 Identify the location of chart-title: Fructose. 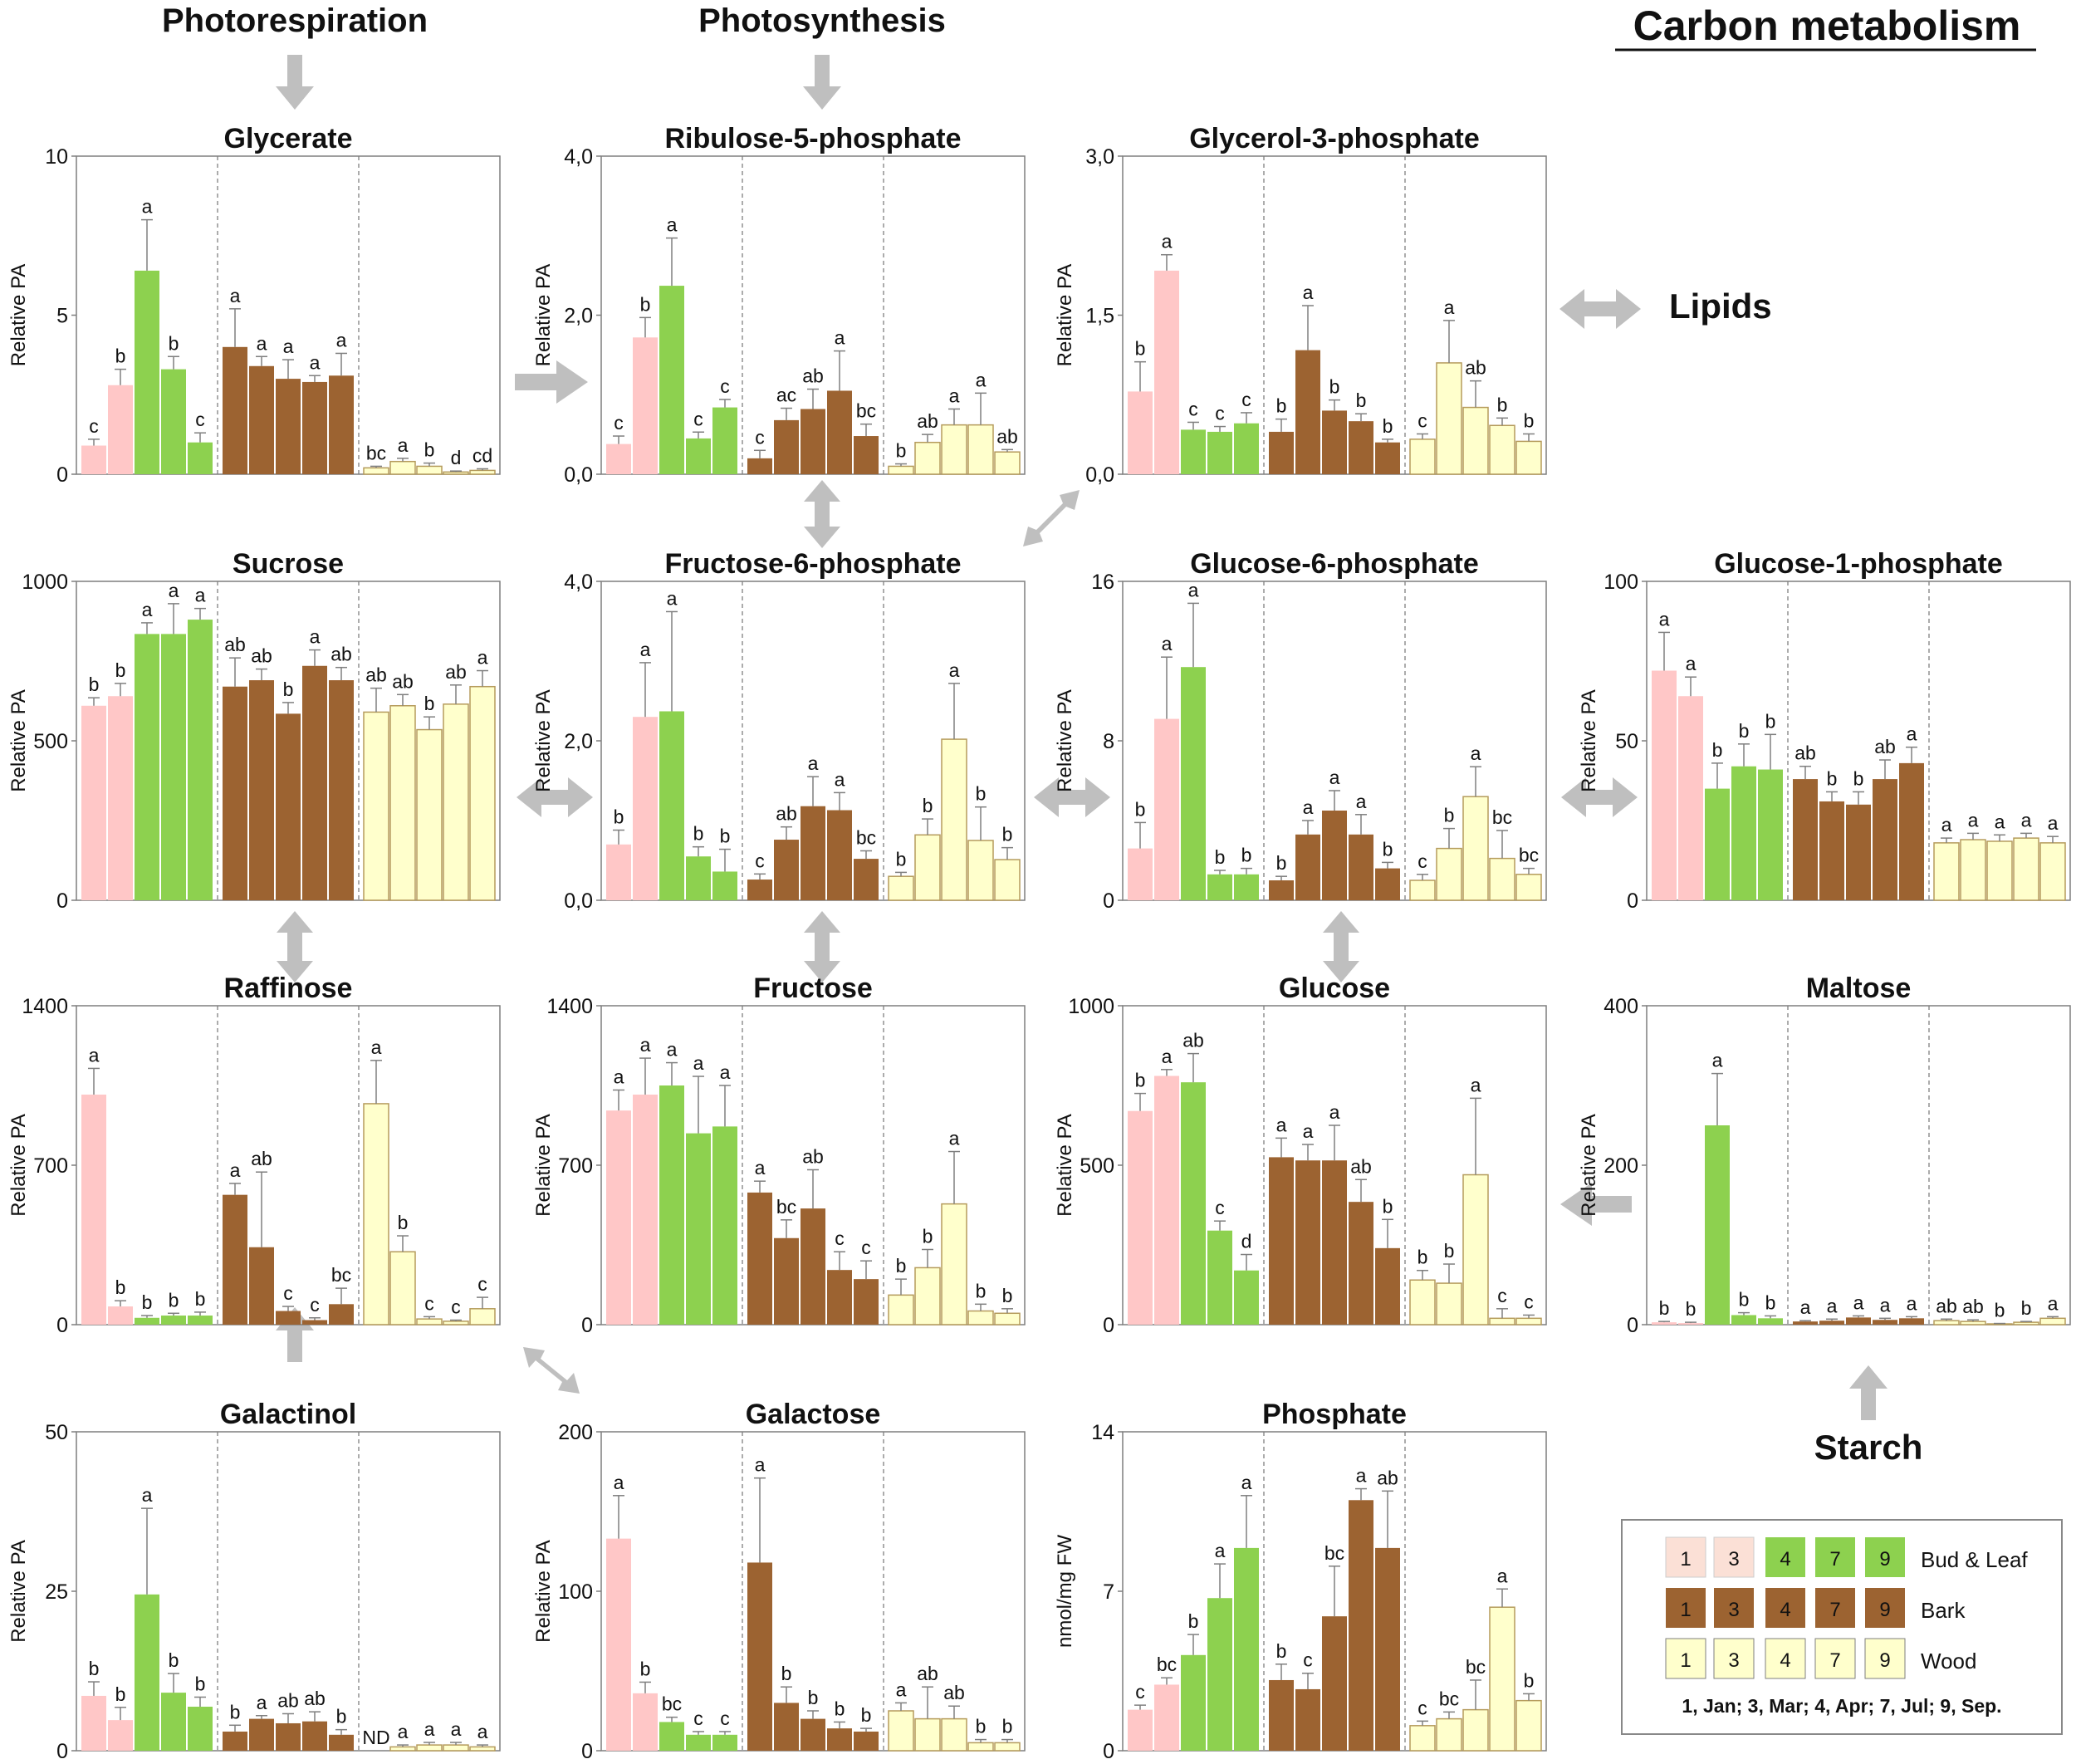
(813, 989).